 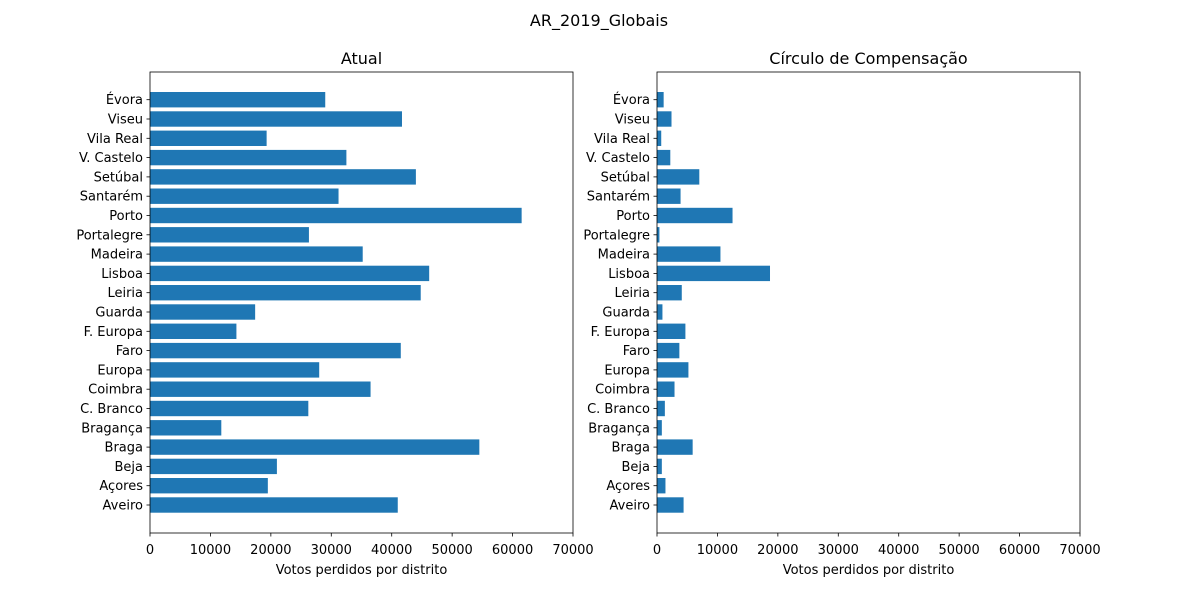 I want to click on figure-title: AR_2019_Globais, so click(x=599, y=21).